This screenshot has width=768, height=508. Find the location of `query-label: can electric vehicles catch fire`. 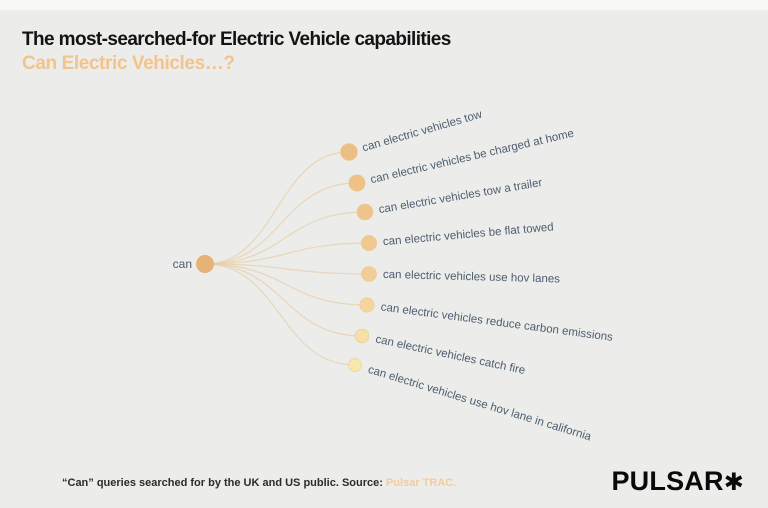

query-label: can electric vehicles catch fire is located at coordinates (450, 355).